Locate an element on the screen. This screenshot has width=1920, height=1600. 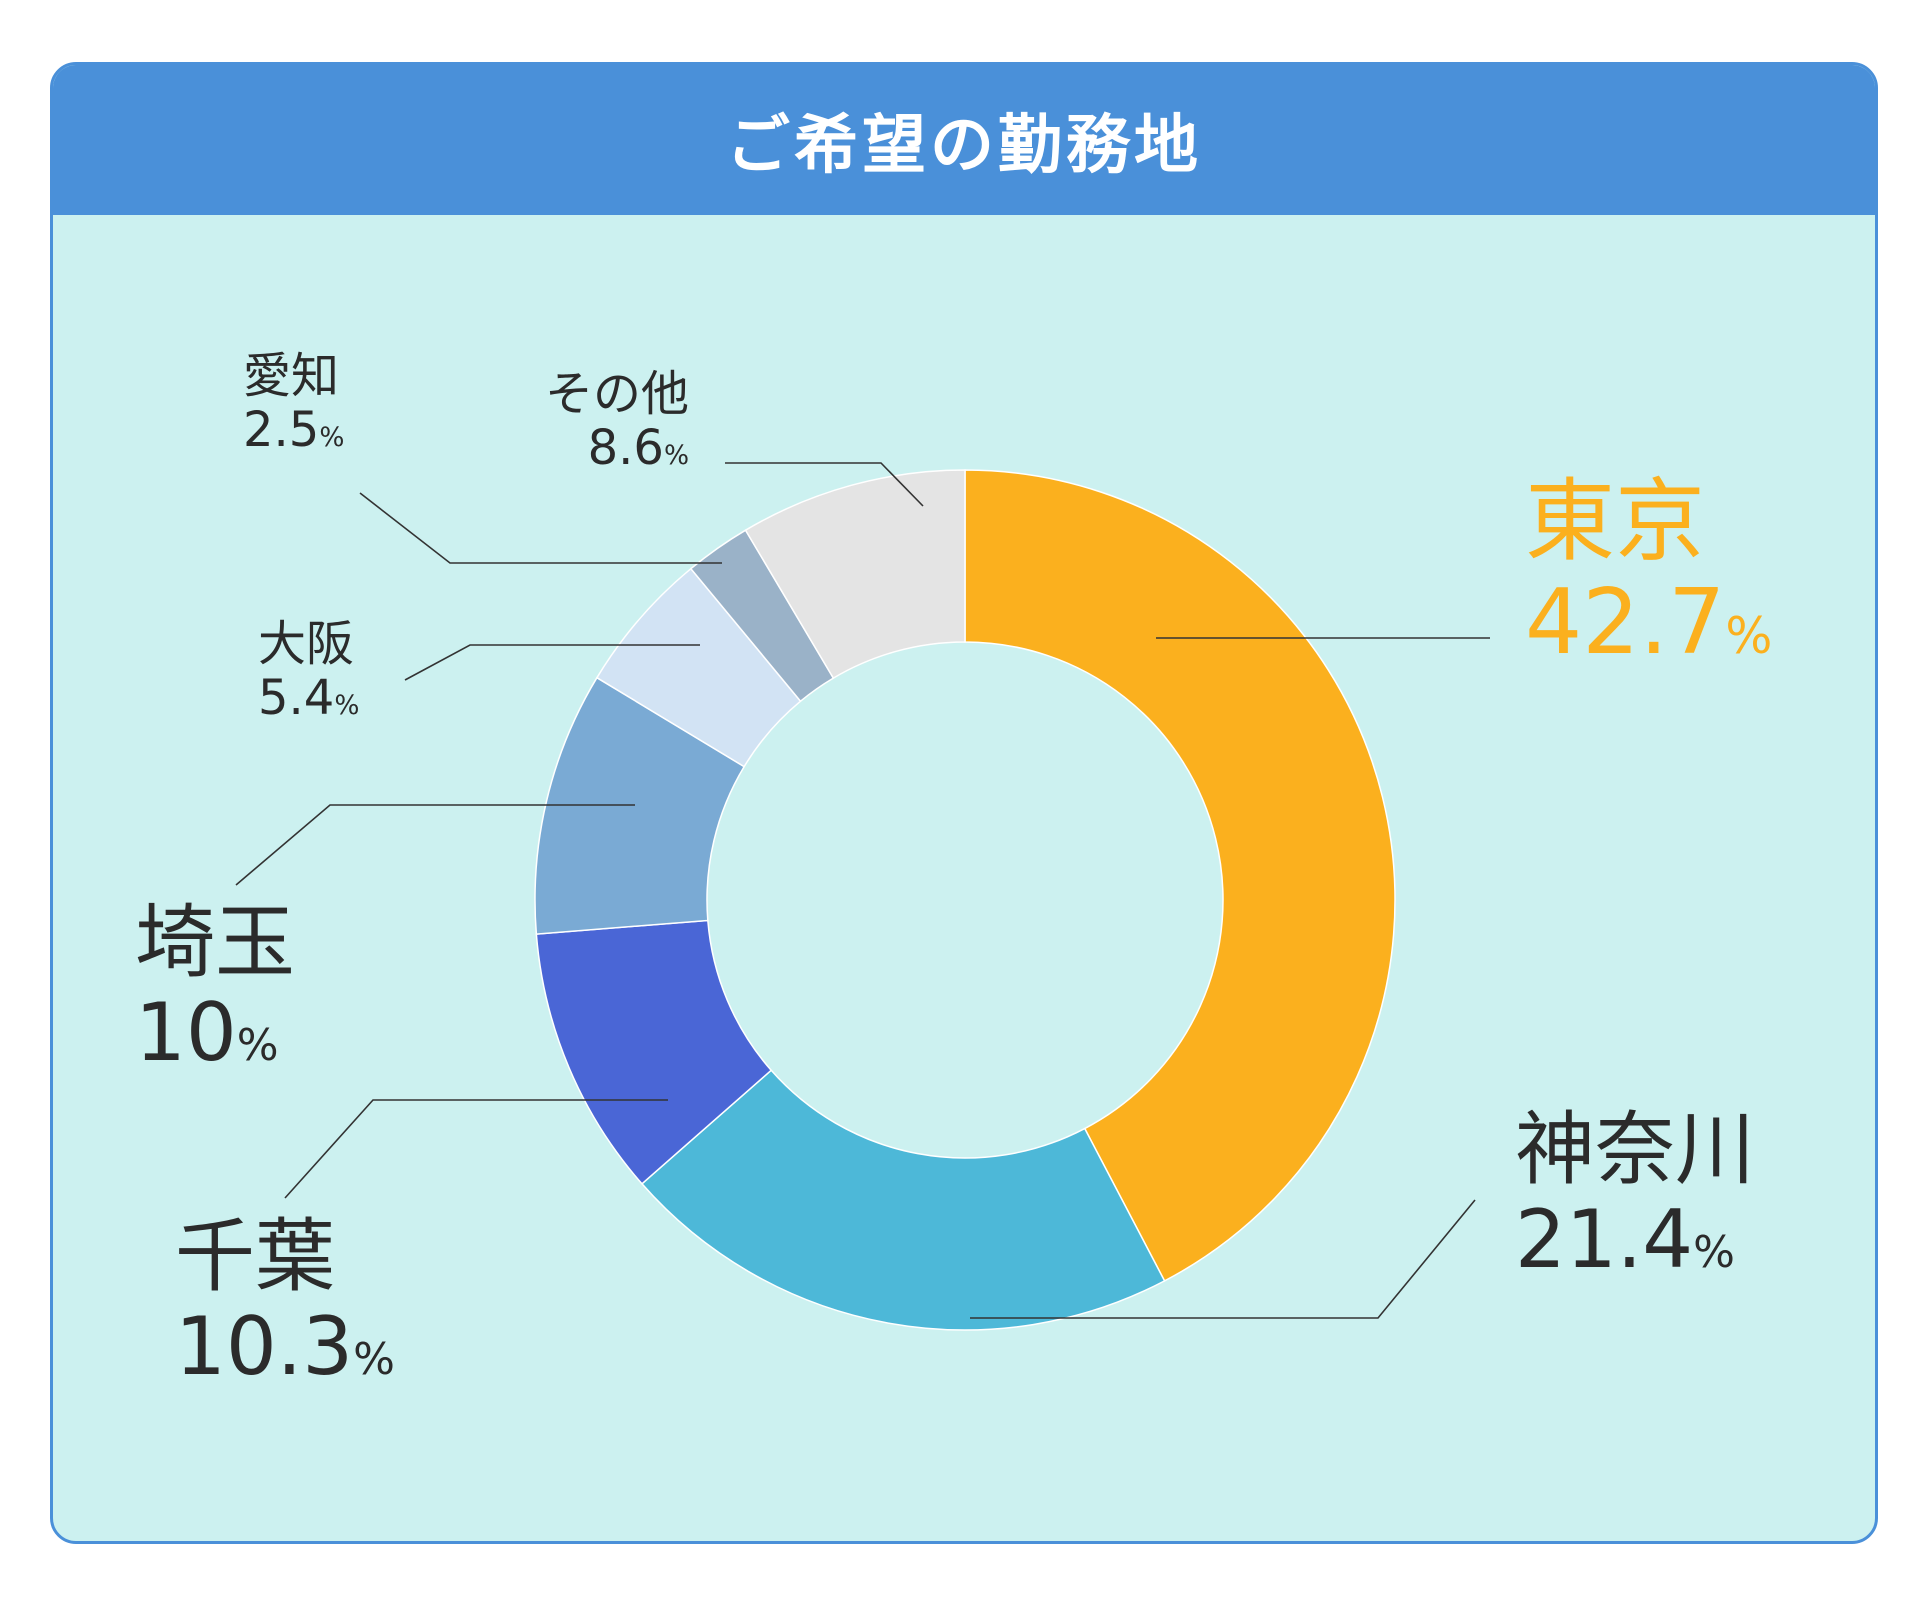
label-kanagawa: 神奈川 21.4% is located at coordinates (1635, 1194).